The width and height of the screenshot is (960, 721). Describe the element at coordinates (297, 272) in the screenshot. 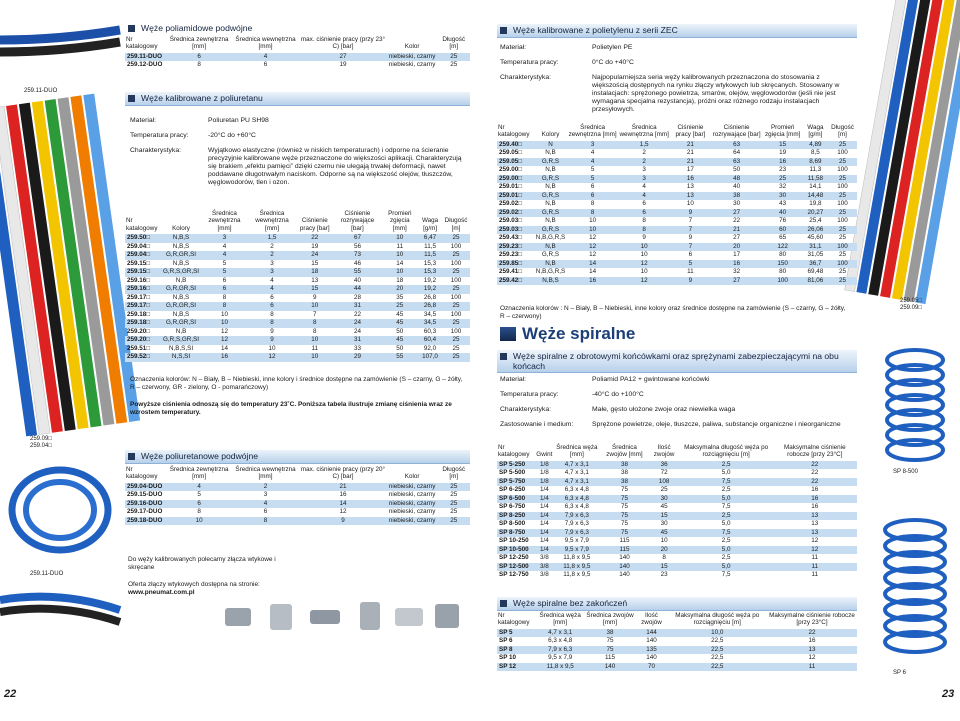

I see `table-row: 259.15□ G,R,S,GR,SI 5 3 18 55 10 15,3 25` at that location.